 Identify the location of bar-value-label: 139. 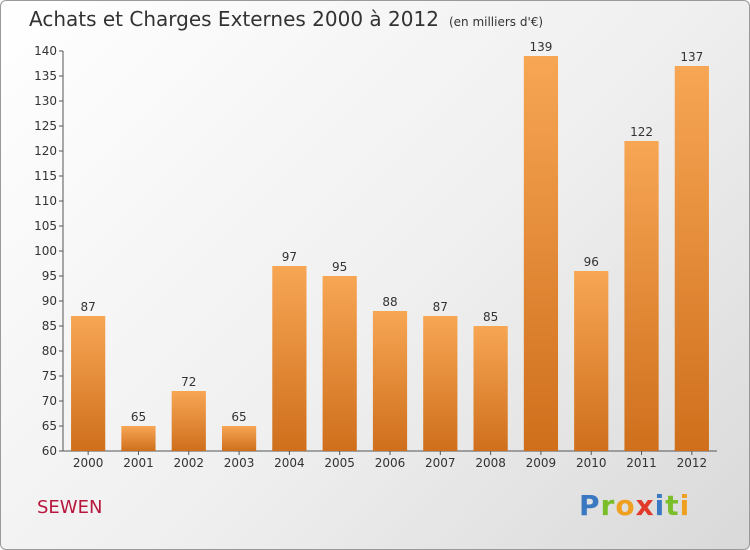
(540, 47).